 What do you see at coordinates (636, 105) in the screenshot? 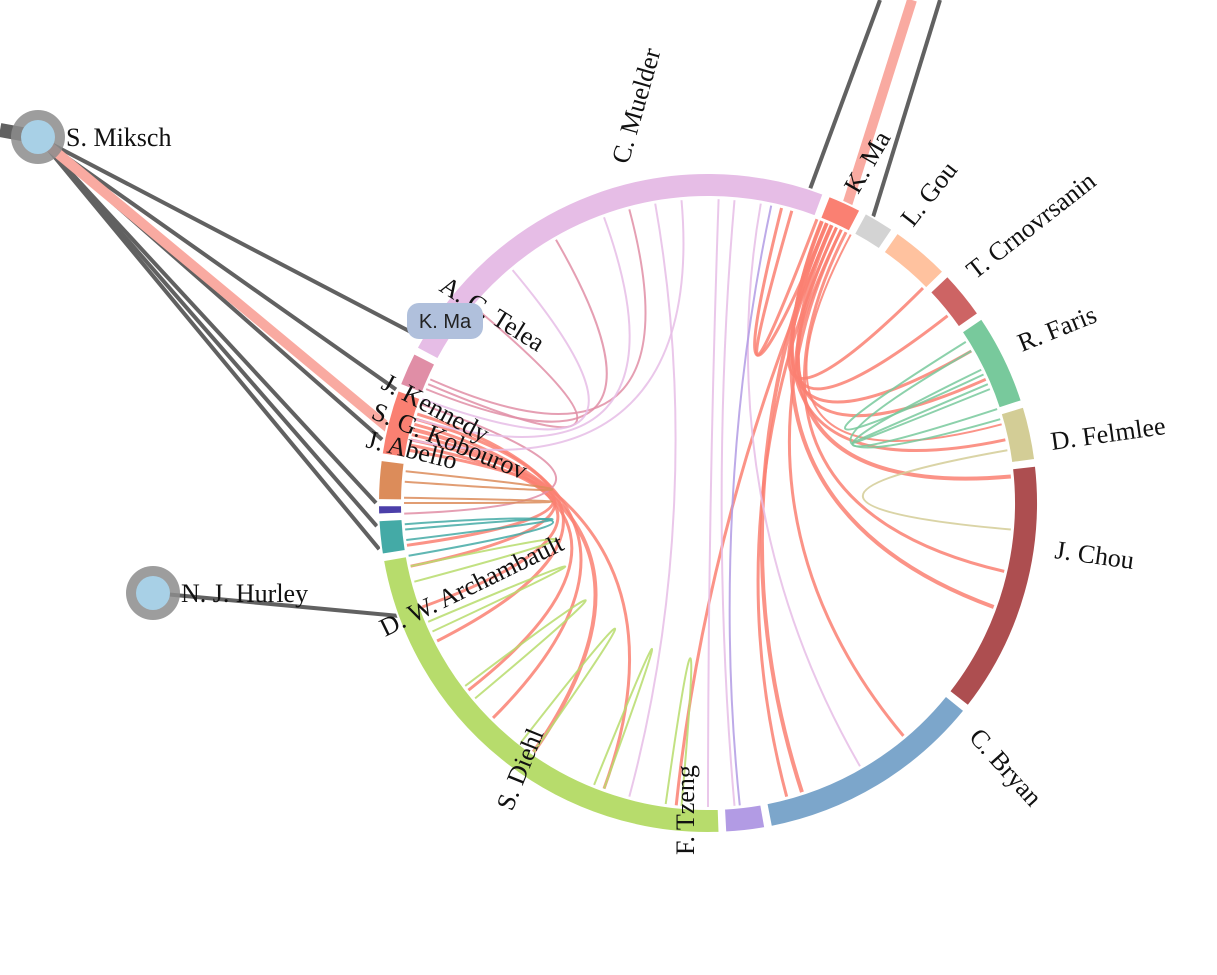
I see `segment-label: C. Muelder` at bounding box center [636, 105].